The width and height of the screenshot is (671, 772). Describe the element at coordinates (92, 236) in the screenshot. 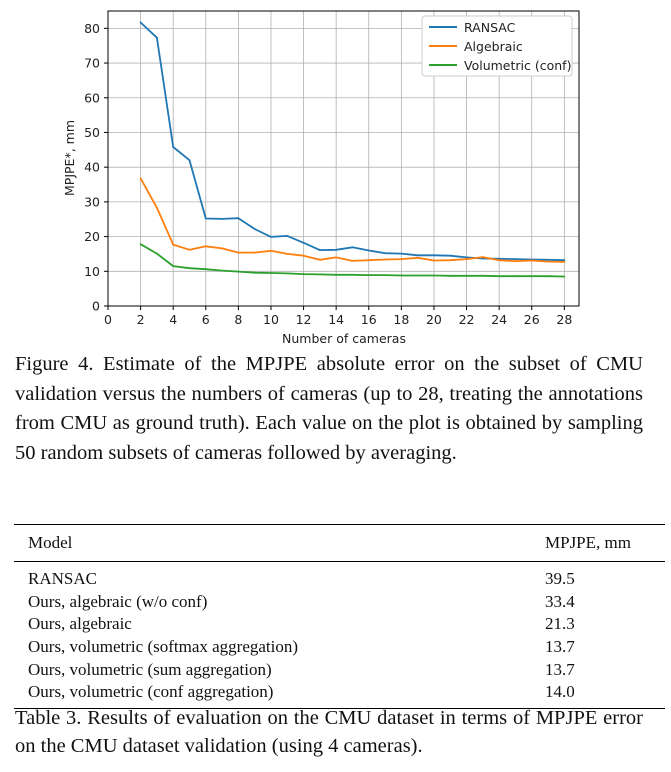

I see `y-tick-label: 20` at that location.